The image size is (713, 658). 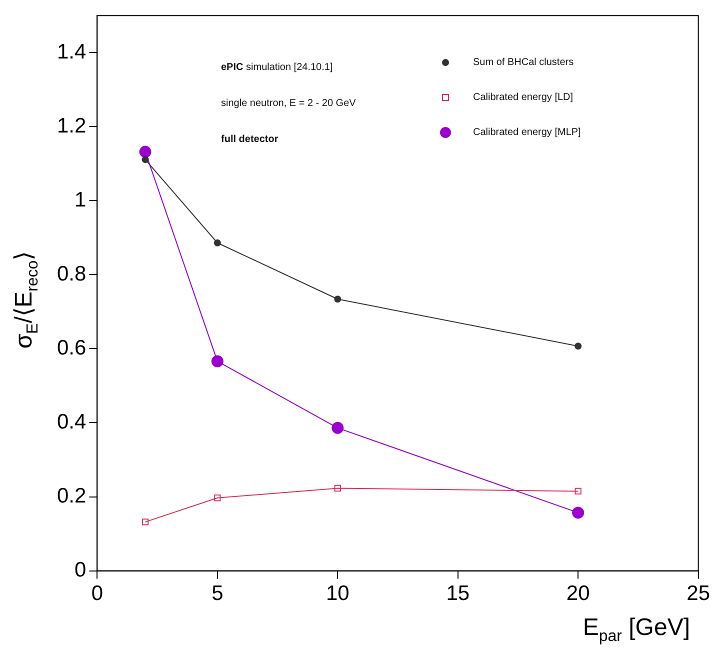 I want to click on legend-label: Calibrated energy [MLP], so click(x=527, y=132).